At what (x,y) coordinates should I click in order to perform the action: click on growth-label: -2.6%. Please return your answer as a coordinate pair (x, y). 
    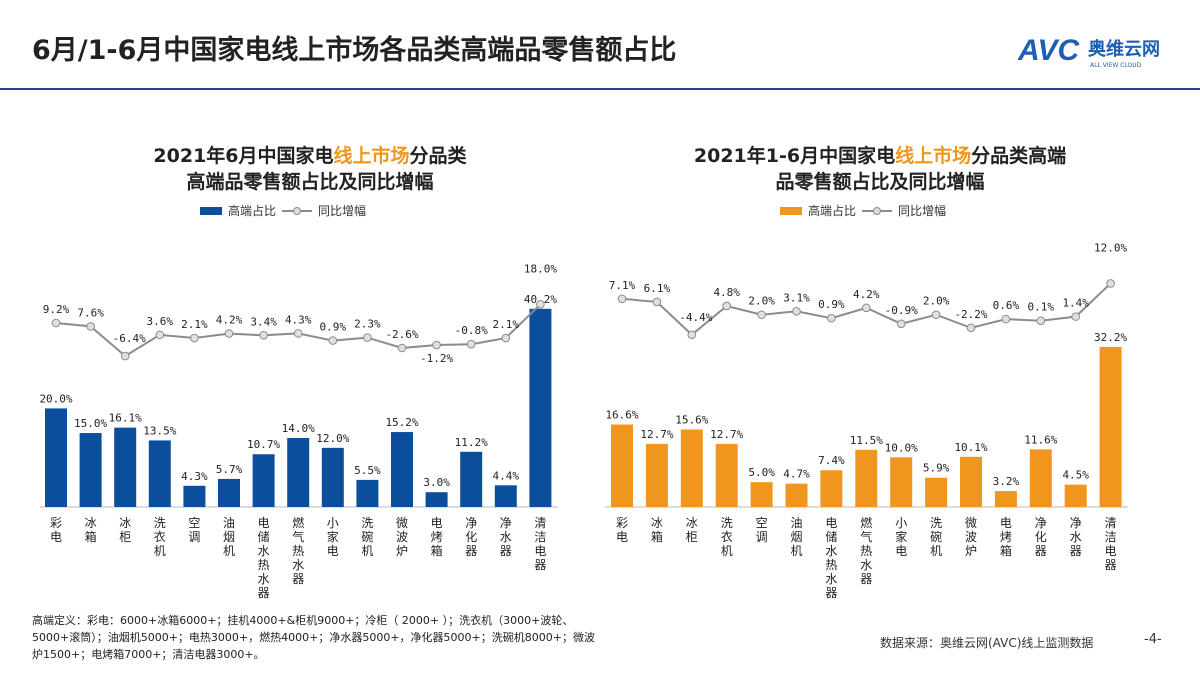
    Looking at the image, I should click on (401, 334).